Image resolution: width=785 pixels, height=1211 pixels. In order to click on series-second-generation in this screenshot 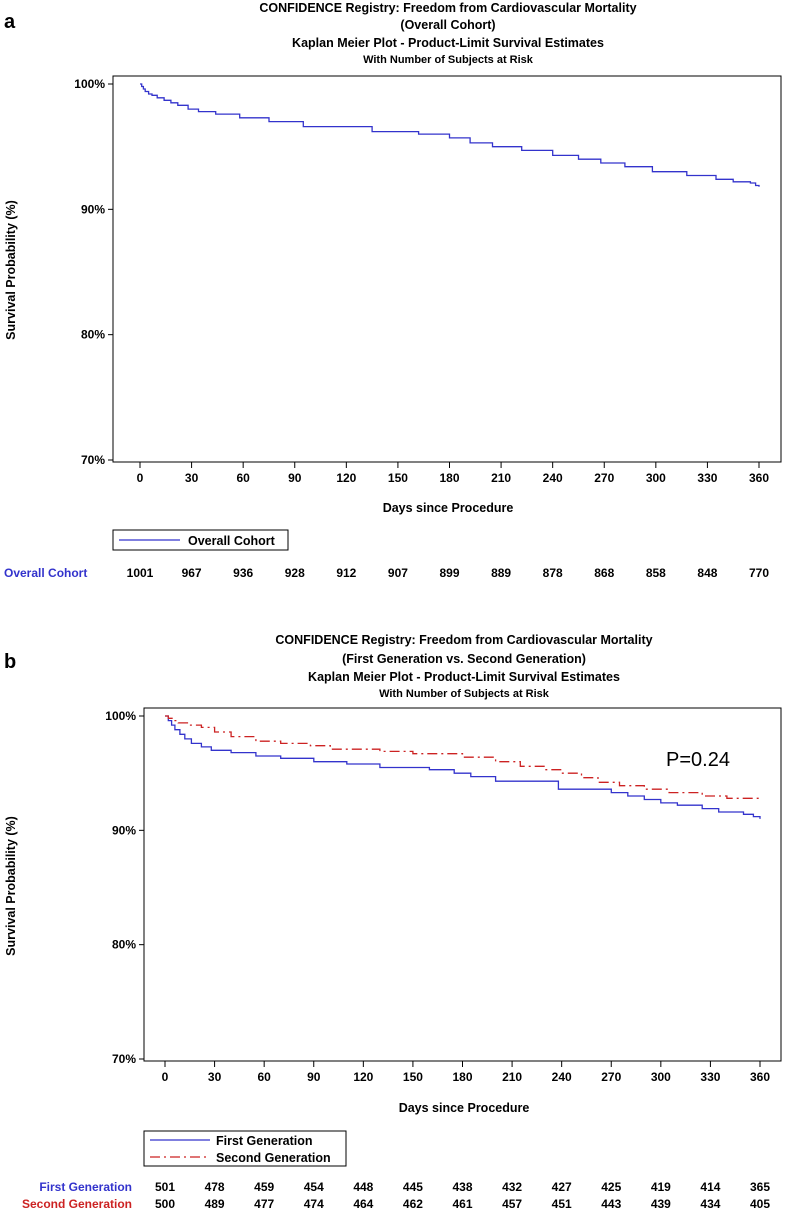, I will do `click(463, 758)`.